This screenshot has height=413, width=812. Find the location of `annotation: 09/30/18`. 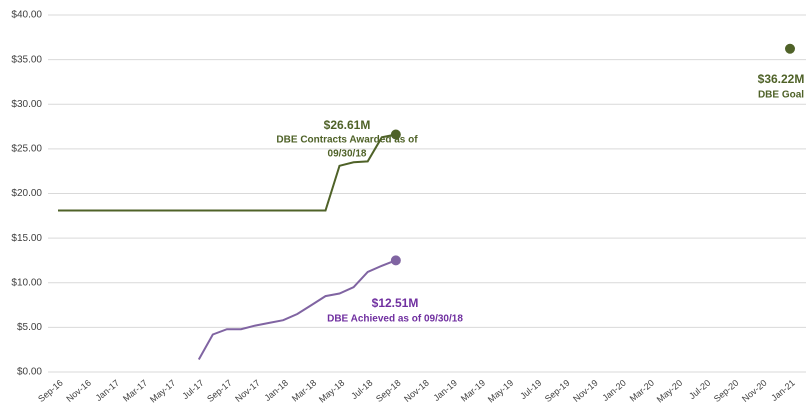

annotation: 09/30/18 is located at coordinates (347, 154).